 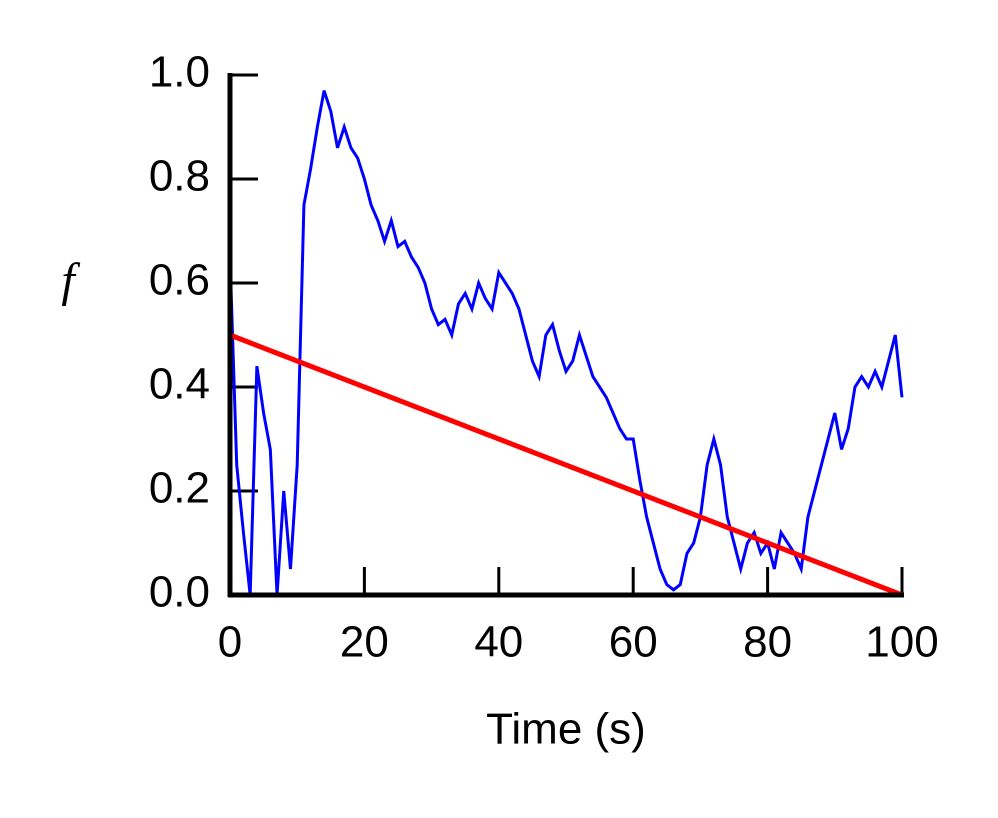 I want to click on y-tick-label: 0.8, so click(x=179, y=176).